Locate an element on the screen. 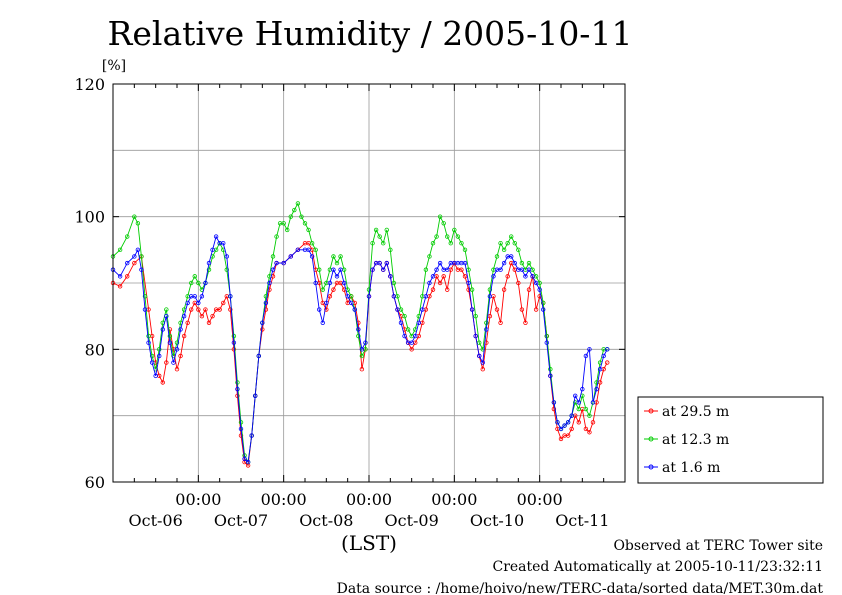 This screenshot has height=595, width=842. x-day-label: Oct-06 is located at coordinates (156, 520).